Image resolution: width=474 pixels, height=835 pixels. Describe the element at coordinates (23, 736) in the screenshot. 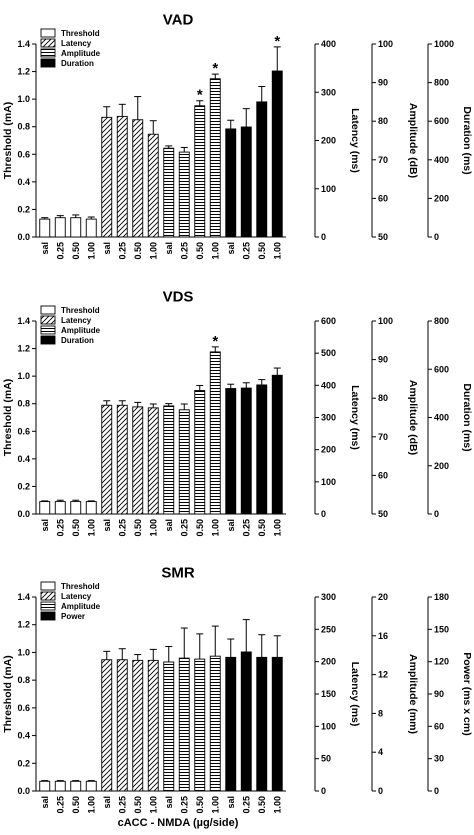

I see `y-tick-label: 0.4` at that location.